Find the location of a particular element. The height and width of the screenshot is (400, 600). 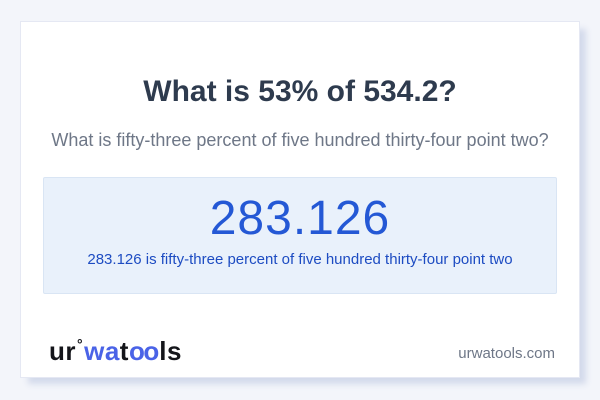

page-title: What is 53% of 534.2? is located at coordinates (300, 91).